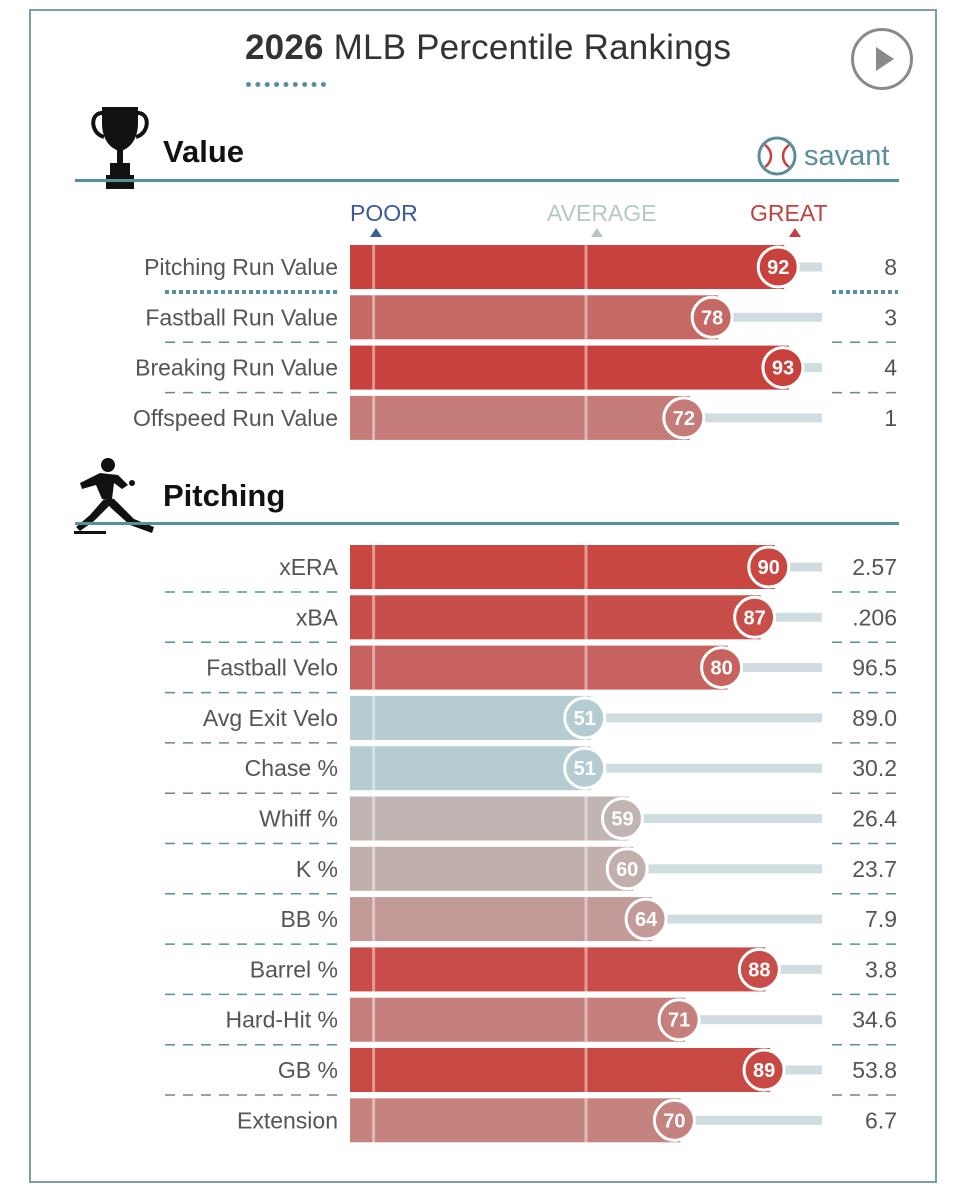  What do you see at coordinates (789, 213) in the screenshot?
I see `scale-label-great: GREAT` at bounding box center [789, 213].